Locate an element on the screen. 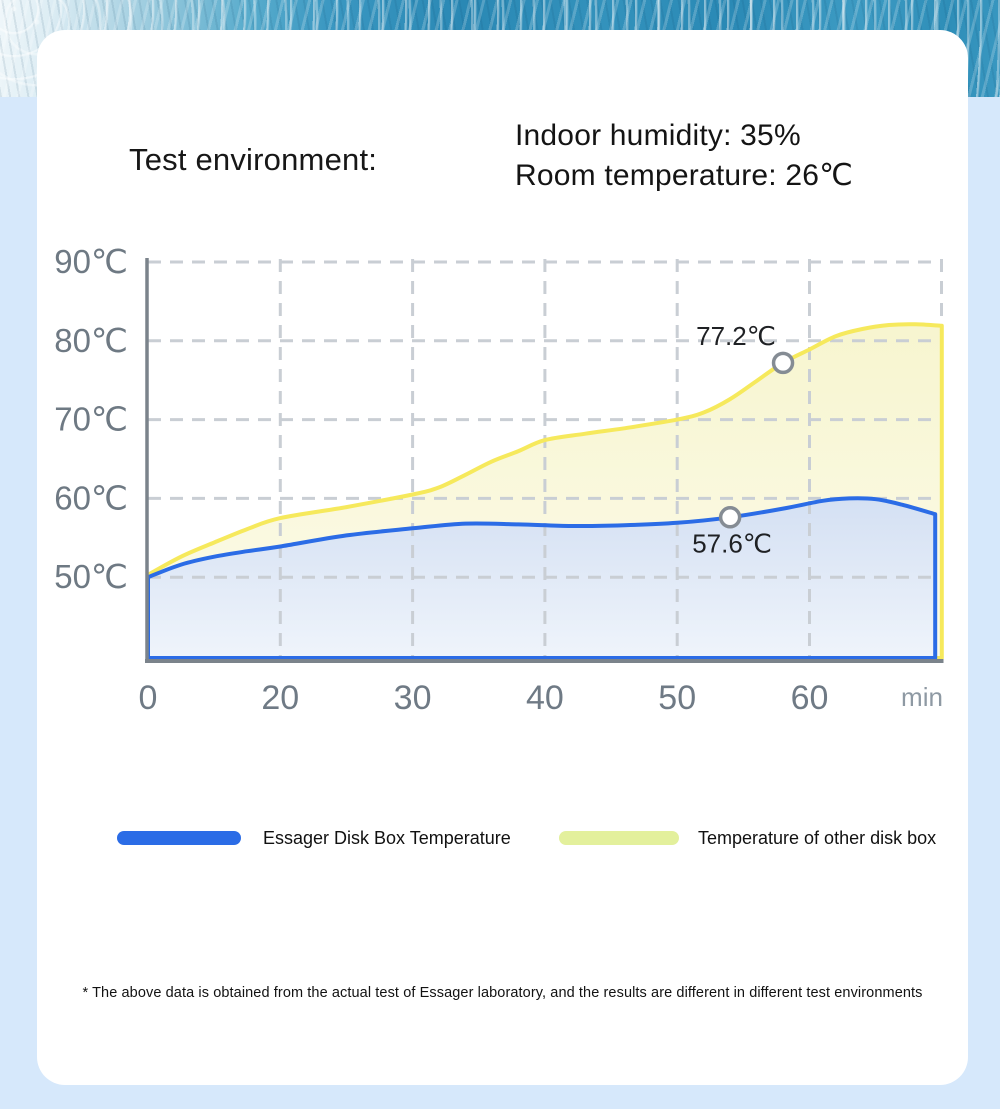 The height and width of the screenshot is (1109, 1000). annotation-label: 57.6℃ is located at coordinates (732, 543).